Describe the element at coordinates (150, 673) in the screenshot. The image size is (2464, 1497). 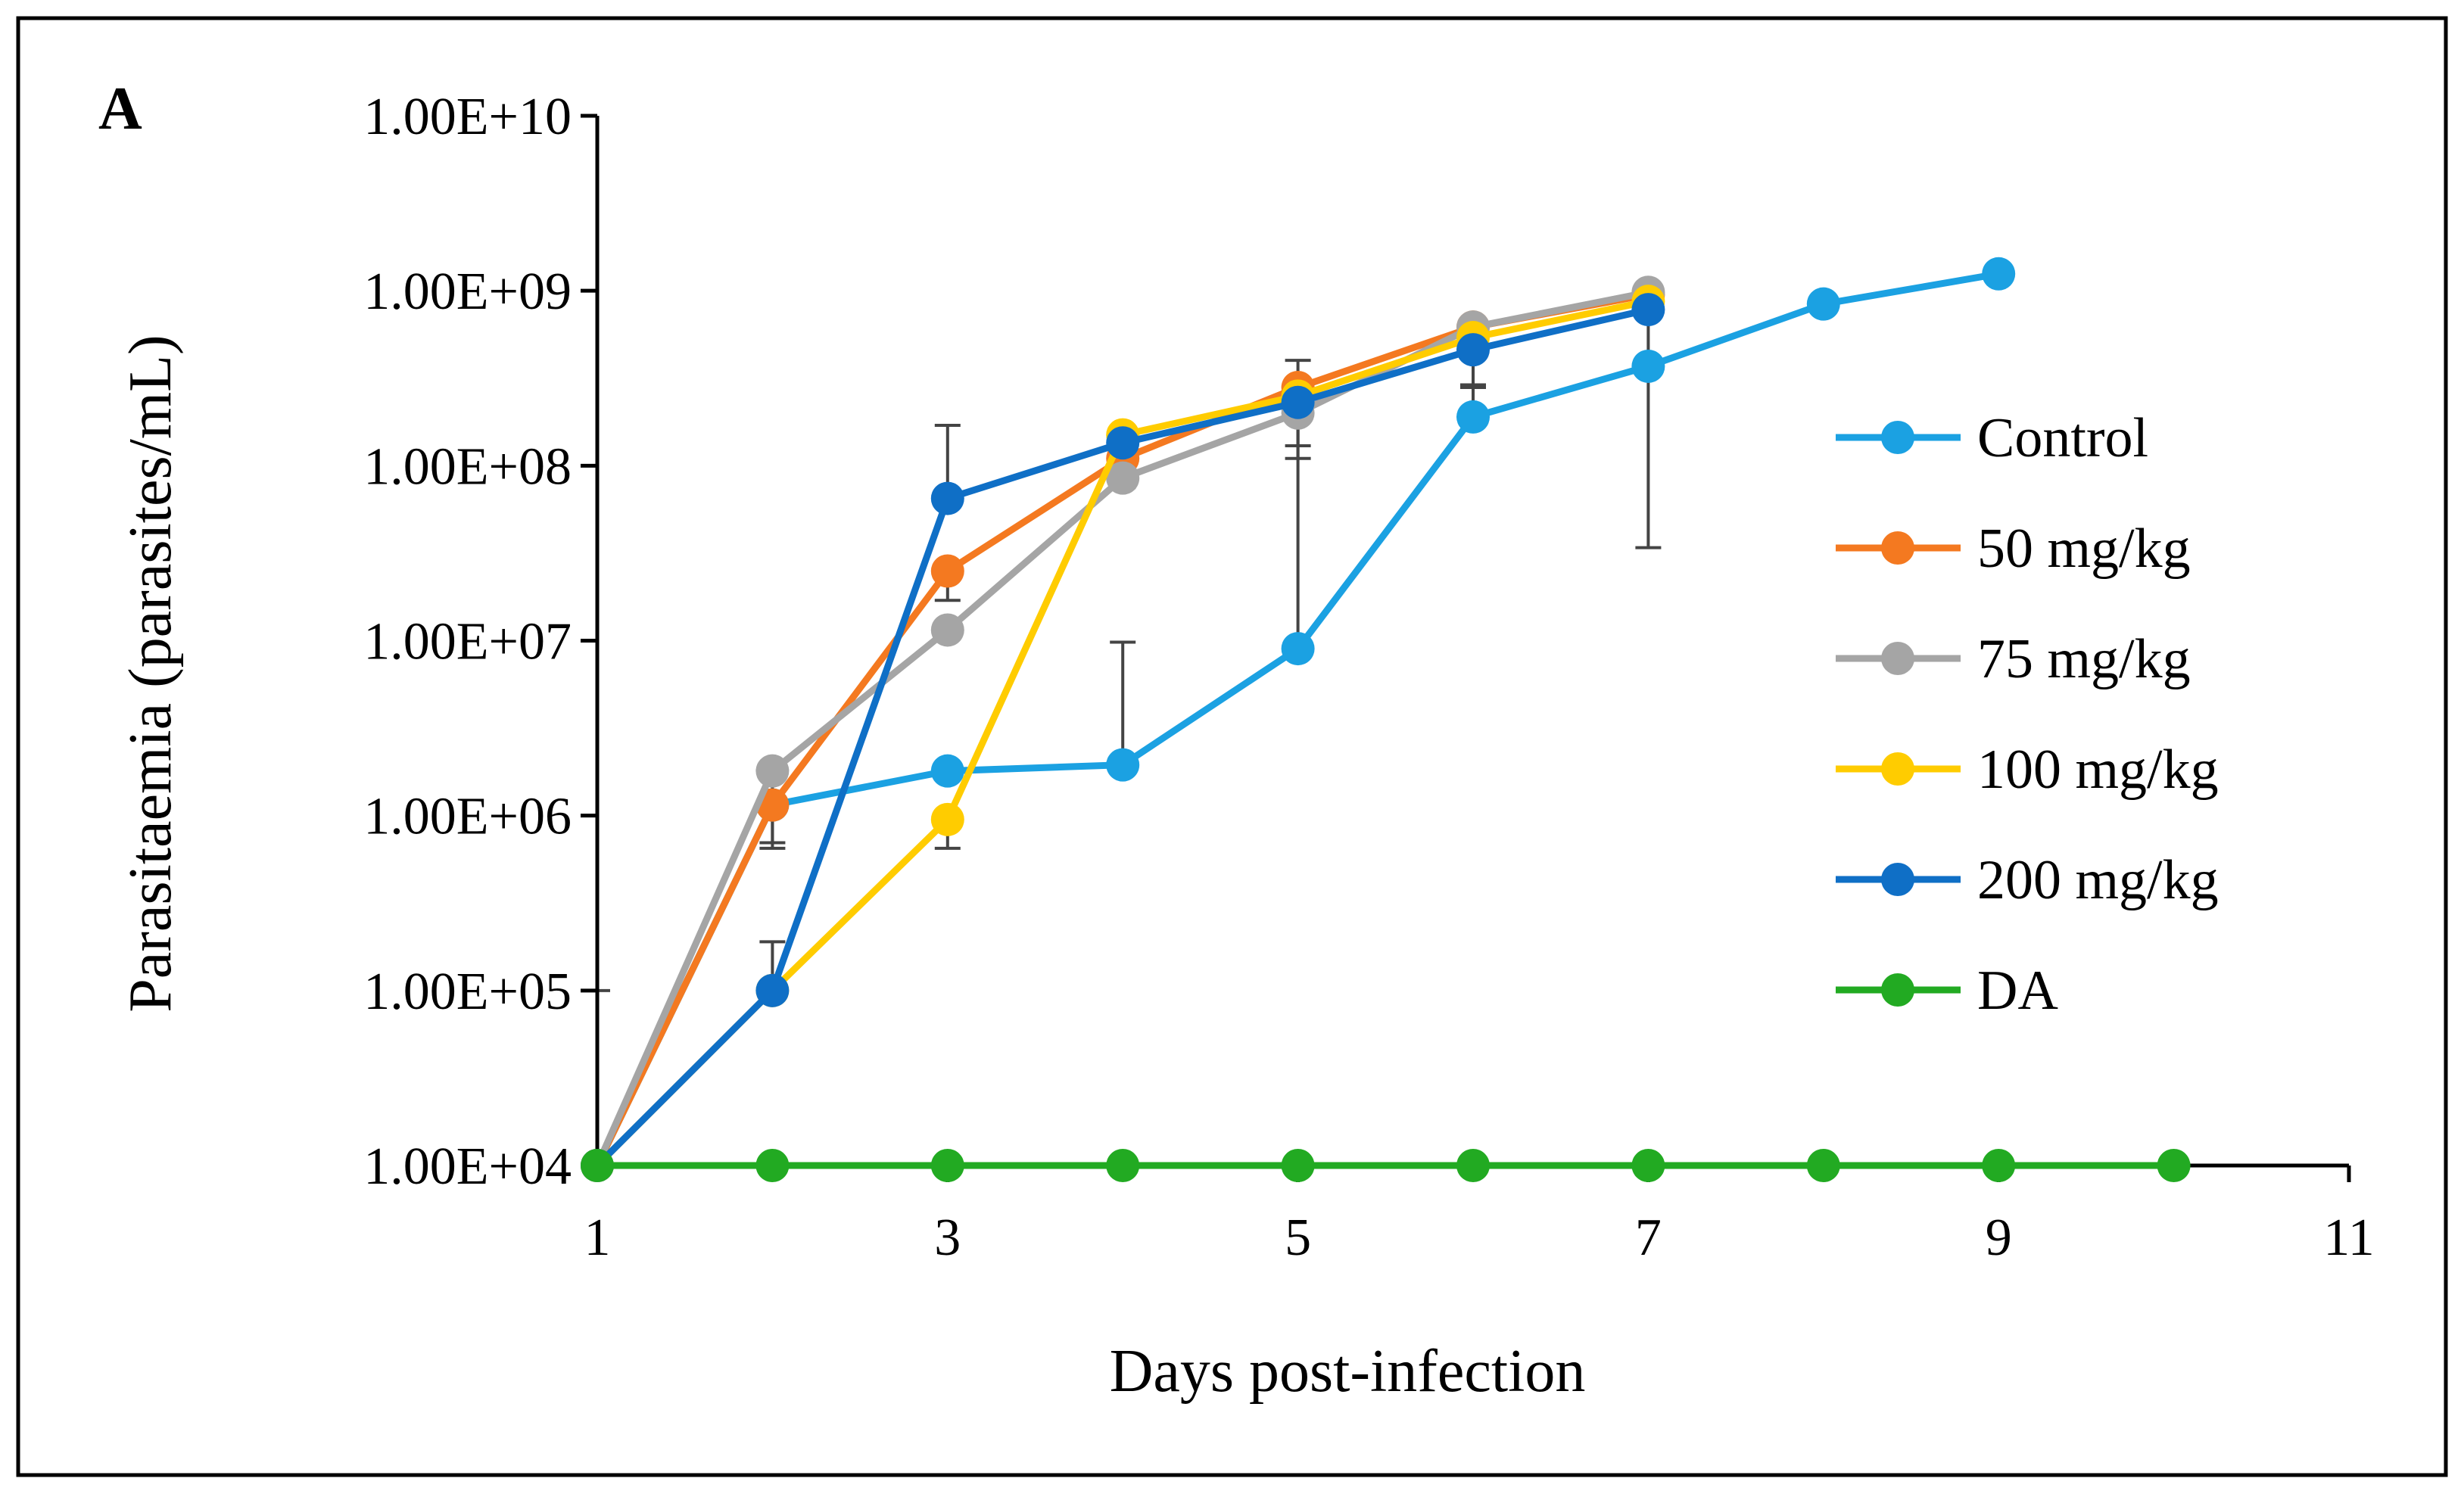
I see `y-axis-title: Parasitaemia (parasites/mL)` at that location.